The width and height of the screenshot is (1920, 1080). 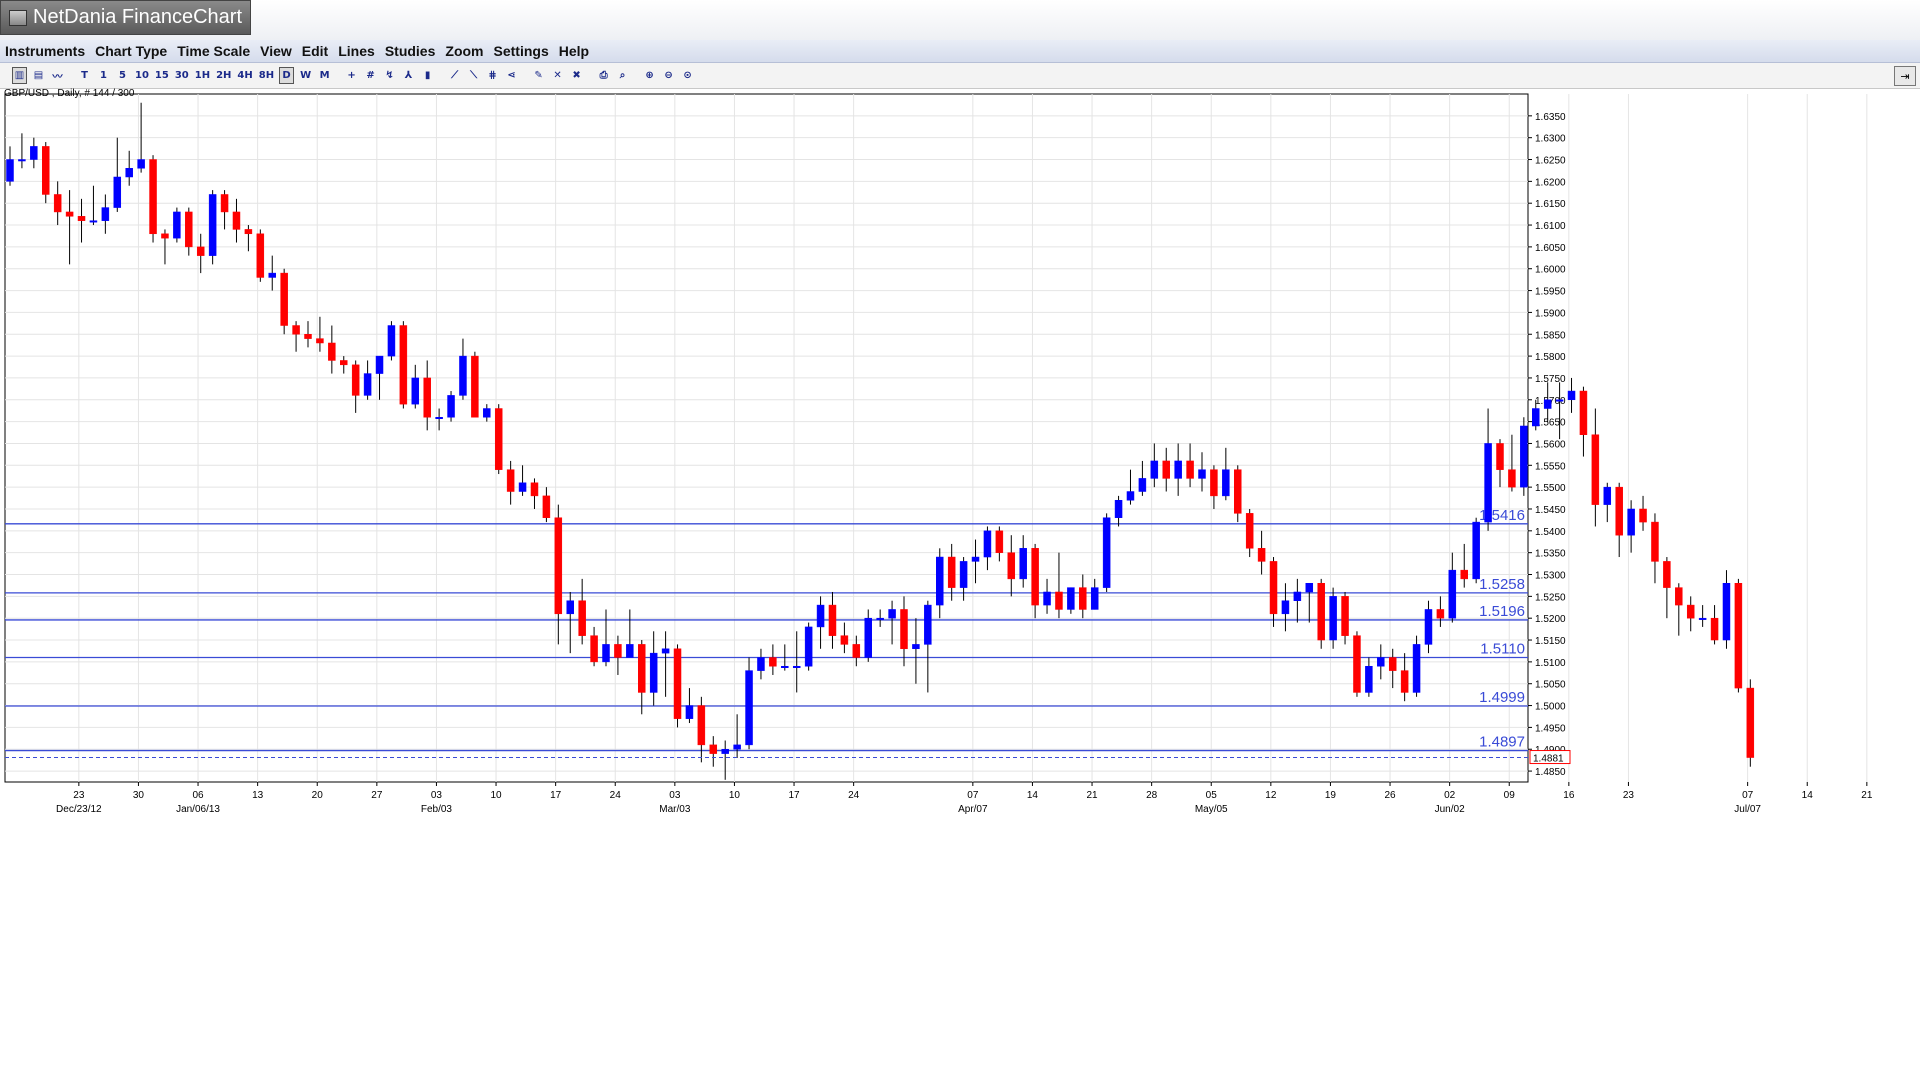 What do you see at coordinates (315, 51) in the screenshot?
I see `menu-edit: Edit` at bounding box center [315, 51].